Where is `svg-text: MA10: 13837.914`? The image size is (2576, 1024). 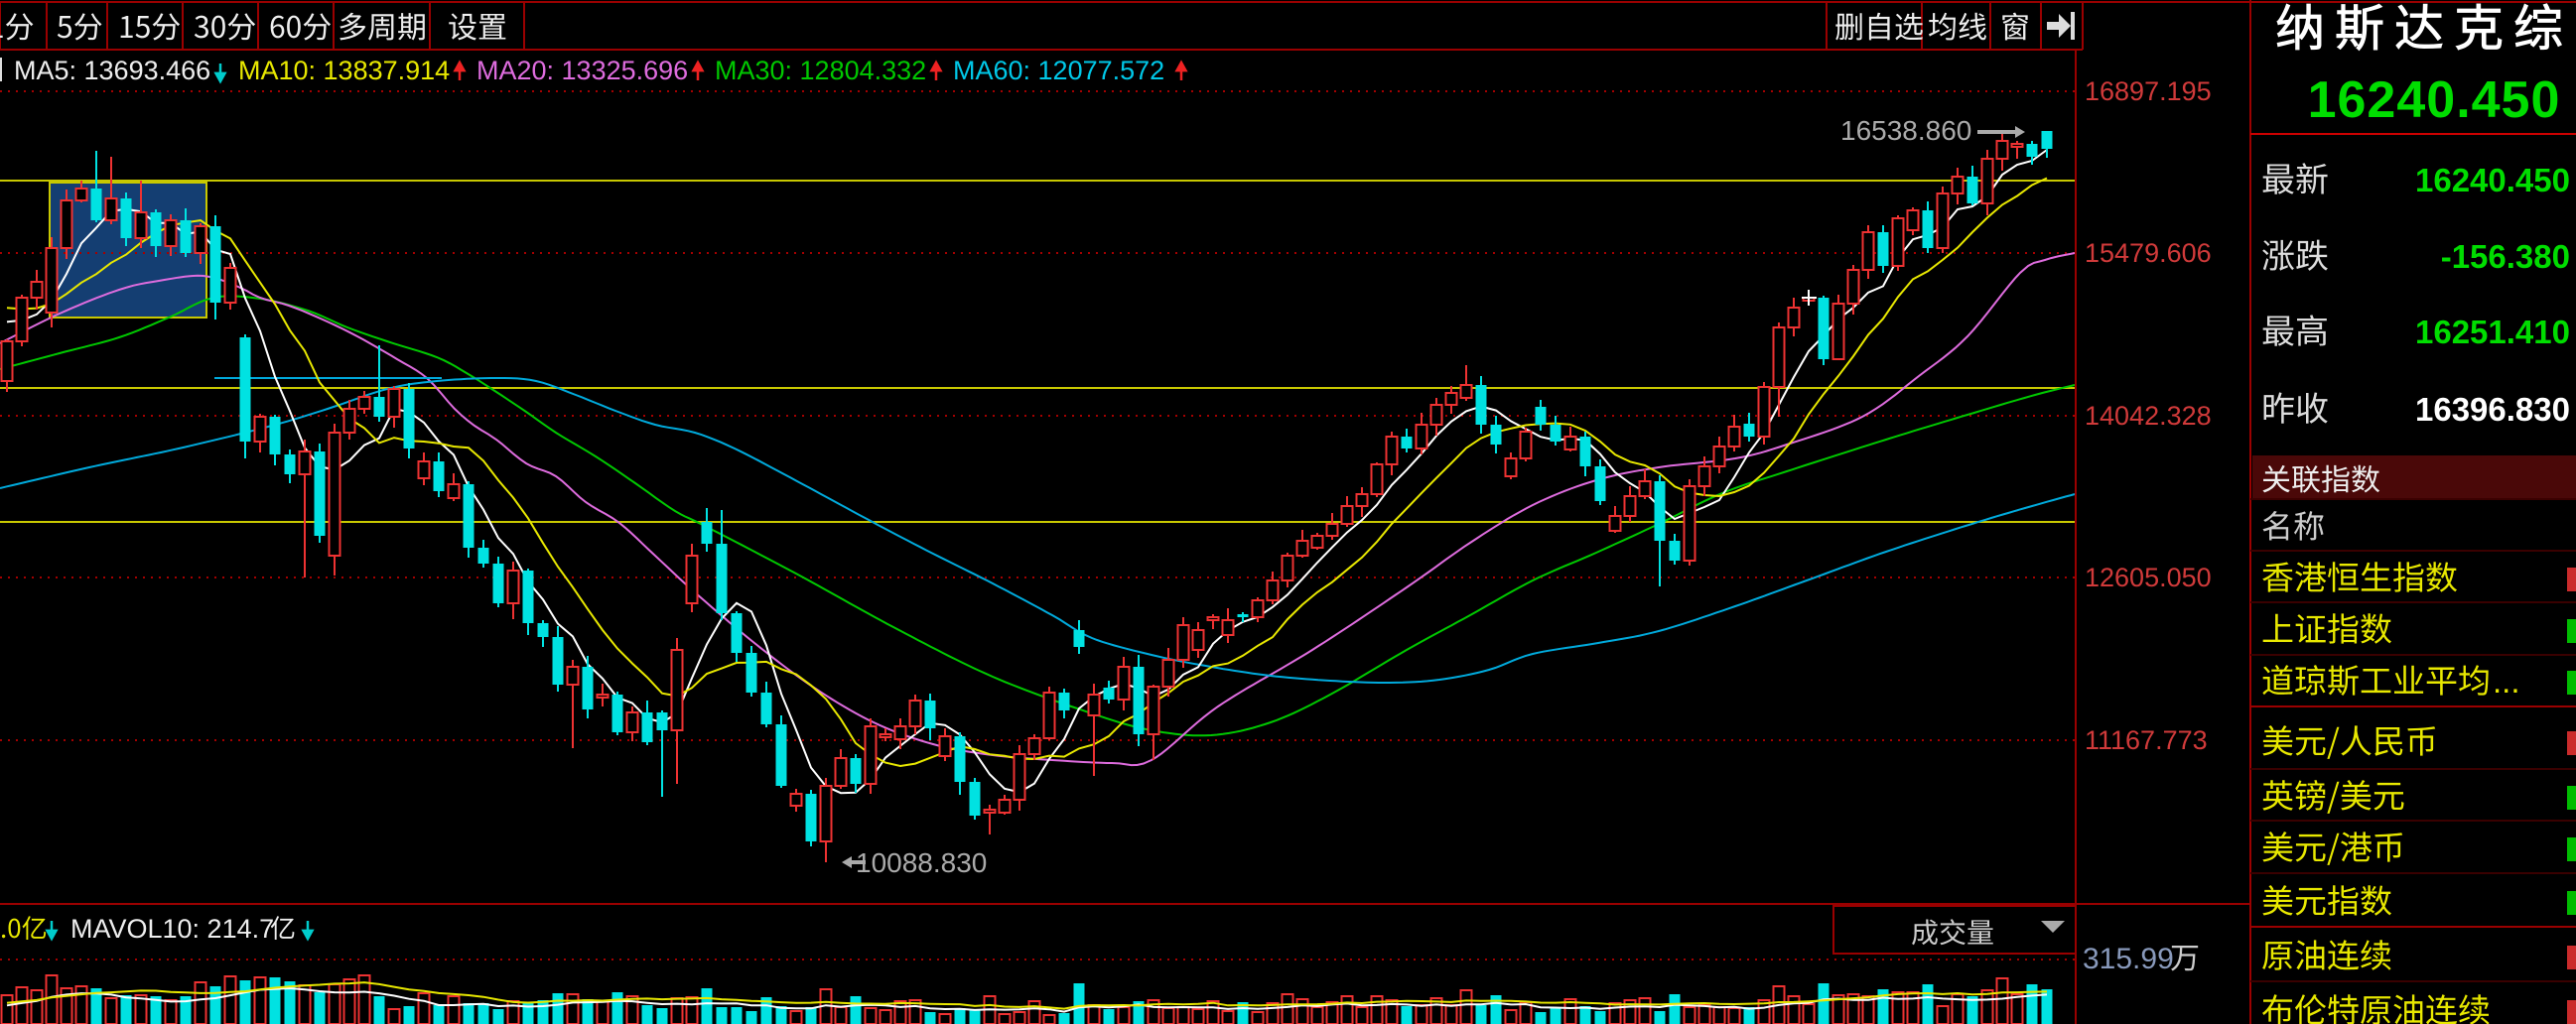
svg-text: MA10: 13837.914 is located at coordinates (344, 70).